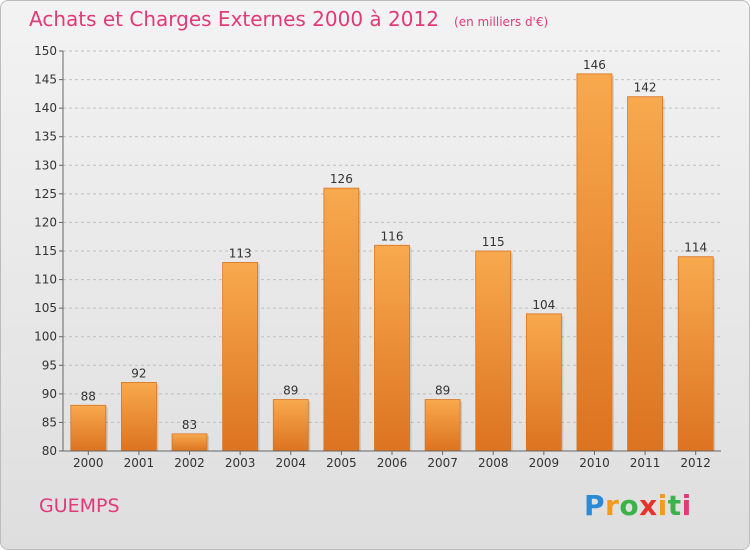 This screenshot has height=550, width=750. Describe the element at coordinates (341, 463) in the screenshot. I see `x-tick-label: 2005` at that location.